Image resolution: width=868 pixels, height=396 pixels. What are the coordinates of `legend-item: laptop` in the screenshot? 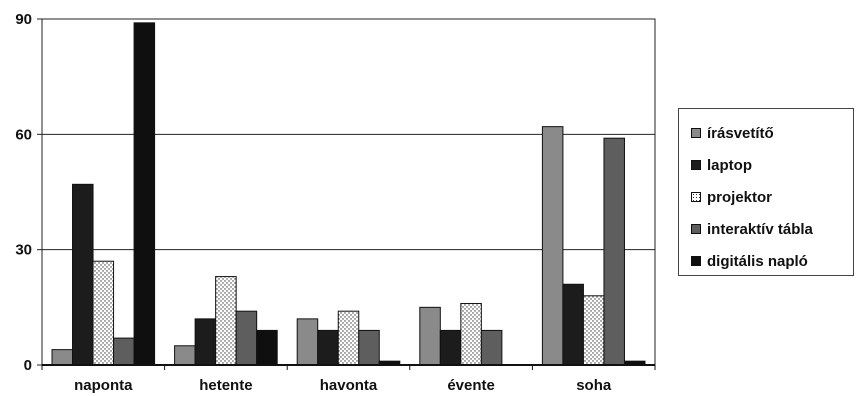 It's located at (772, 165).